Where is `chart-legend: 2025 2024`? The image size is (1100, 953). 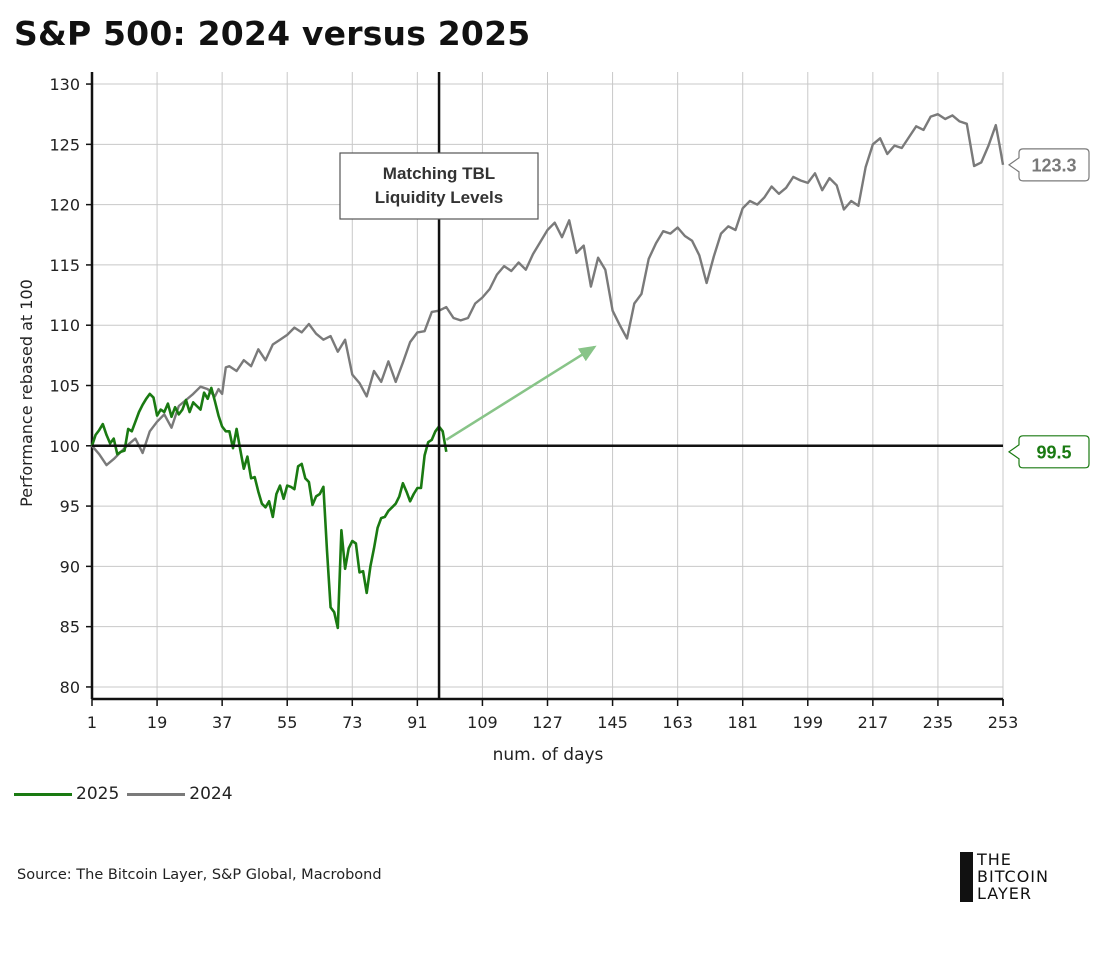
chart-legend: 2025 2024 is located at coordinates (127, 794).